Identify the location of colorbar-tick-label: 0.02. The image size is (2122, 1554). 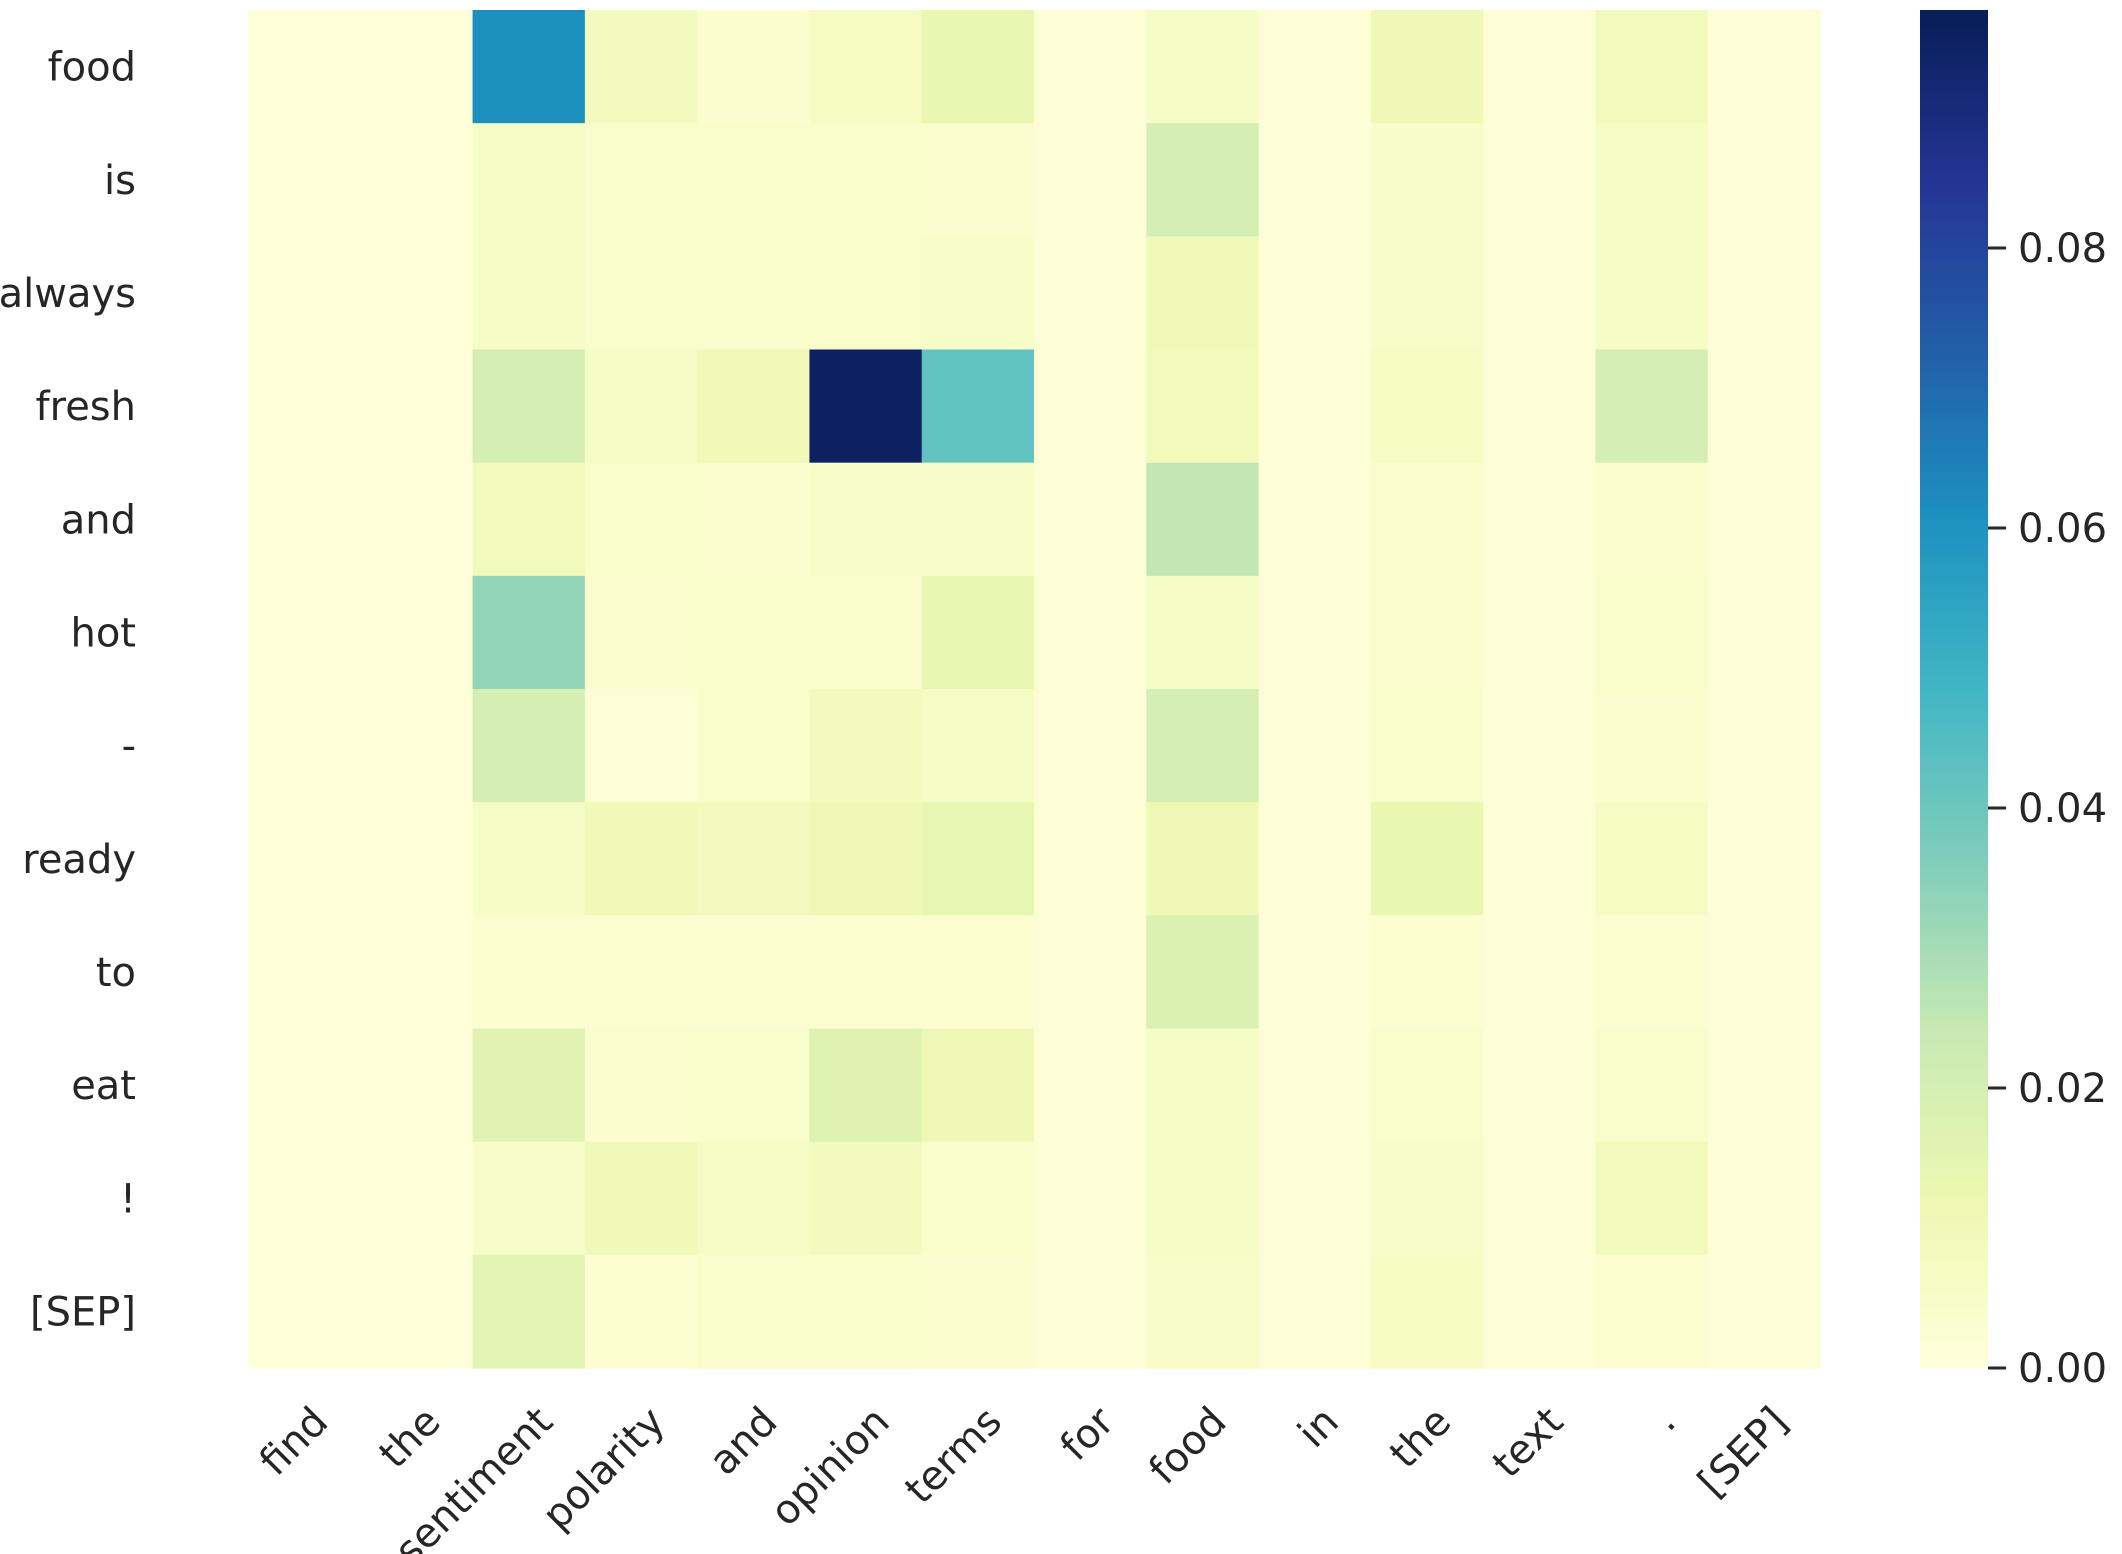
(2062, 1089).